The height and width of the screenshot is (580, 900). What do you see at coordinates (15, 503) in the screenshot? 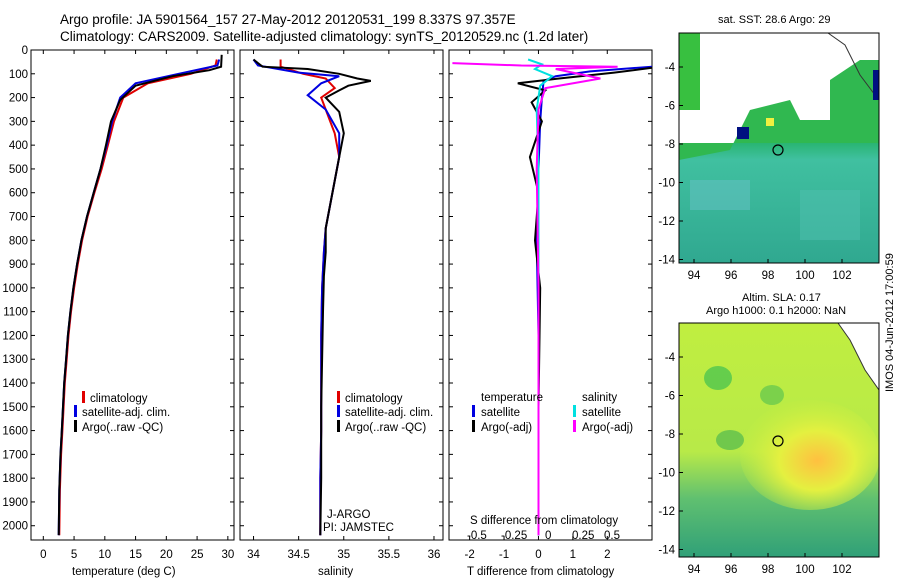
I see `y-tick-label: 1900` at bounding box center [15, 503].